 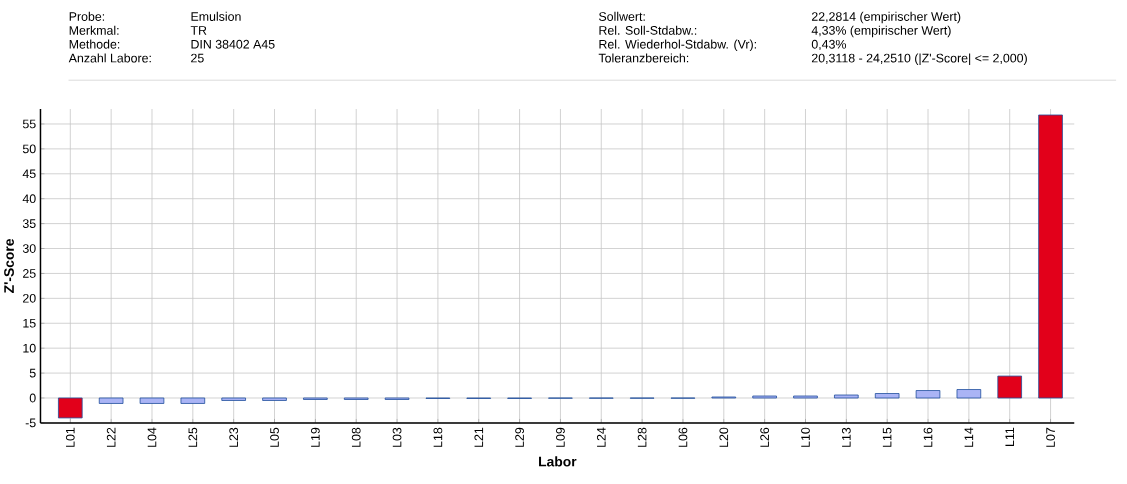 I want to click on x-tick-label: L16, so click(x=928, y=437).